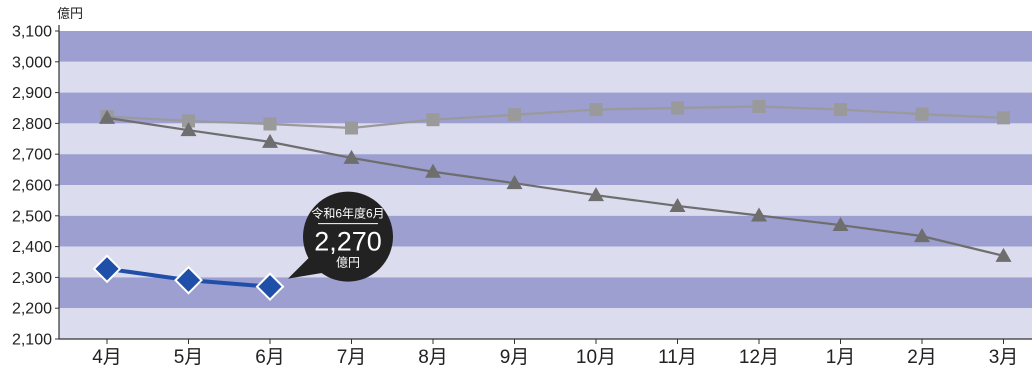 This screenshot has height=367, width=1032. What do you see at coordinates (347, 213) in the screenshot?
I see `callout-label: 令和6年度6月` at bounding box center [347, 213].